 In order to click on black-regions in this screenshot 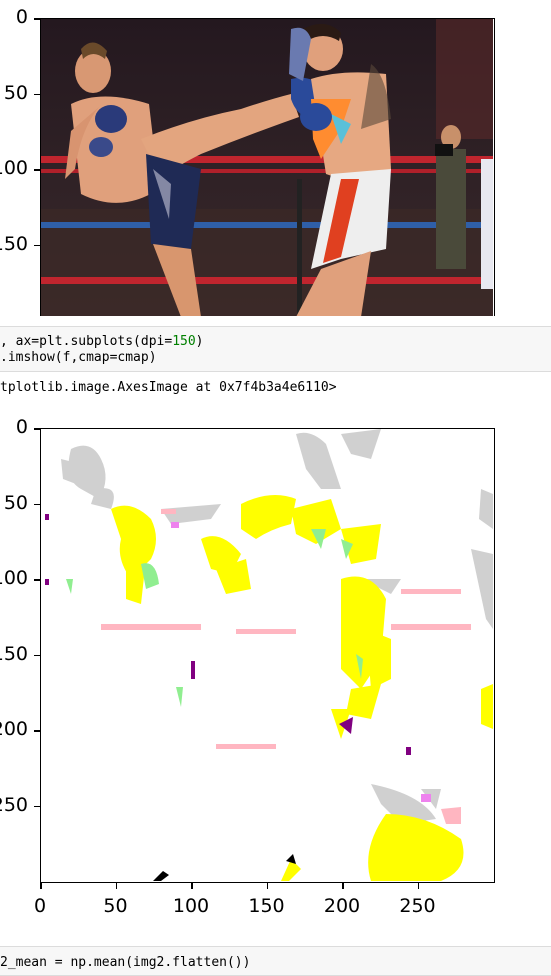, I will do `click(224, 867)`.